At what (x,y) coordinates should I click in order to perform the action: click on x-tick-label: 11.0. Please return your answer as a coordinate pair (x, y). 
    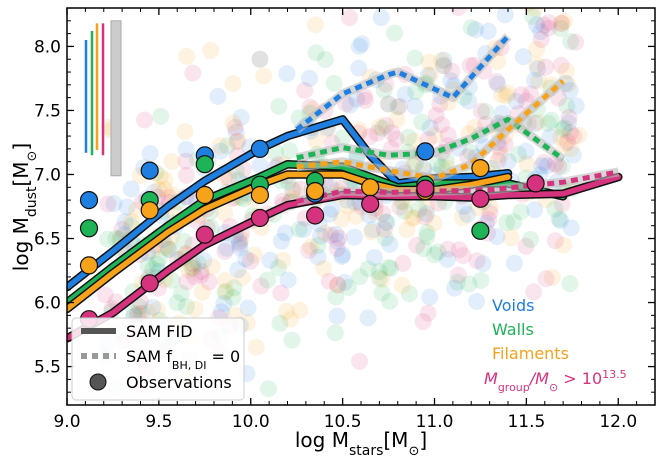
    Looking at the image, I should click on (435, 422).